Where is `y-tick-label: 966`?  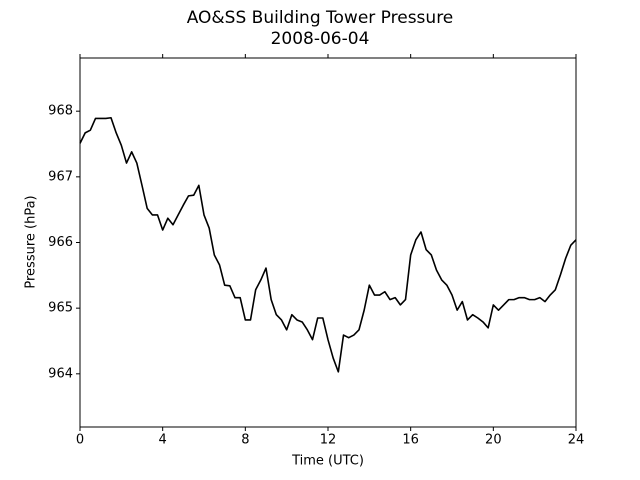
y-tick-label: 966 is located at coordinates (60, 242).